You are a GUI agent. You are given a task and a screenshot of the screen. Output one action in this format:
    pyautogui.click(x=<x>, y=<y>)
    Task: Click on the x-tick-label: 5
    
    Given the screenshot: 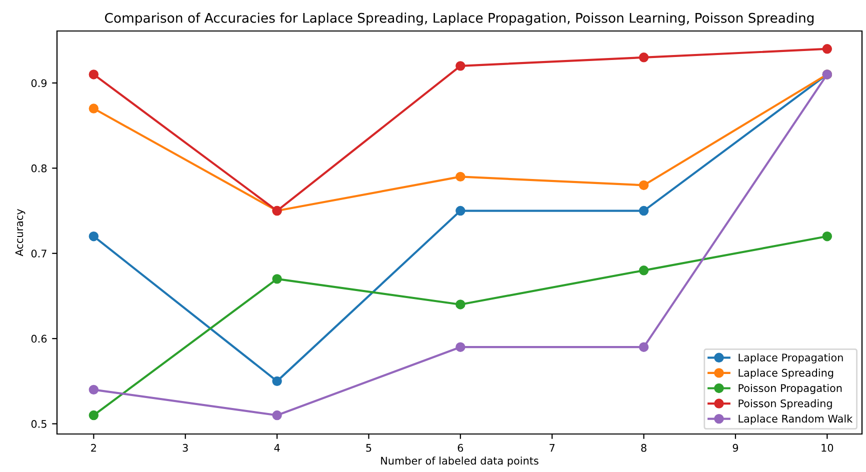 What is the action you would take?
    pyautogui.click(x=369, y=448)
    